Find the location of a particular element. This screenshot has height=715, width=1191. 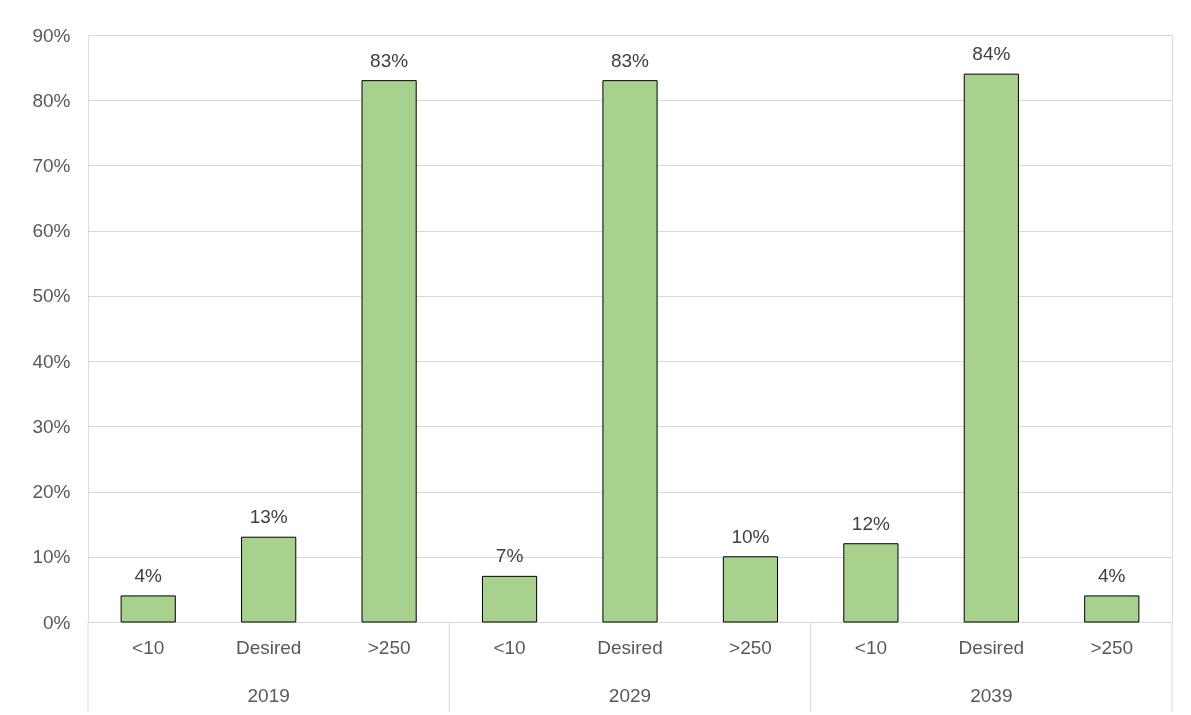

text: 2039 is located at coordinates (991, 695).